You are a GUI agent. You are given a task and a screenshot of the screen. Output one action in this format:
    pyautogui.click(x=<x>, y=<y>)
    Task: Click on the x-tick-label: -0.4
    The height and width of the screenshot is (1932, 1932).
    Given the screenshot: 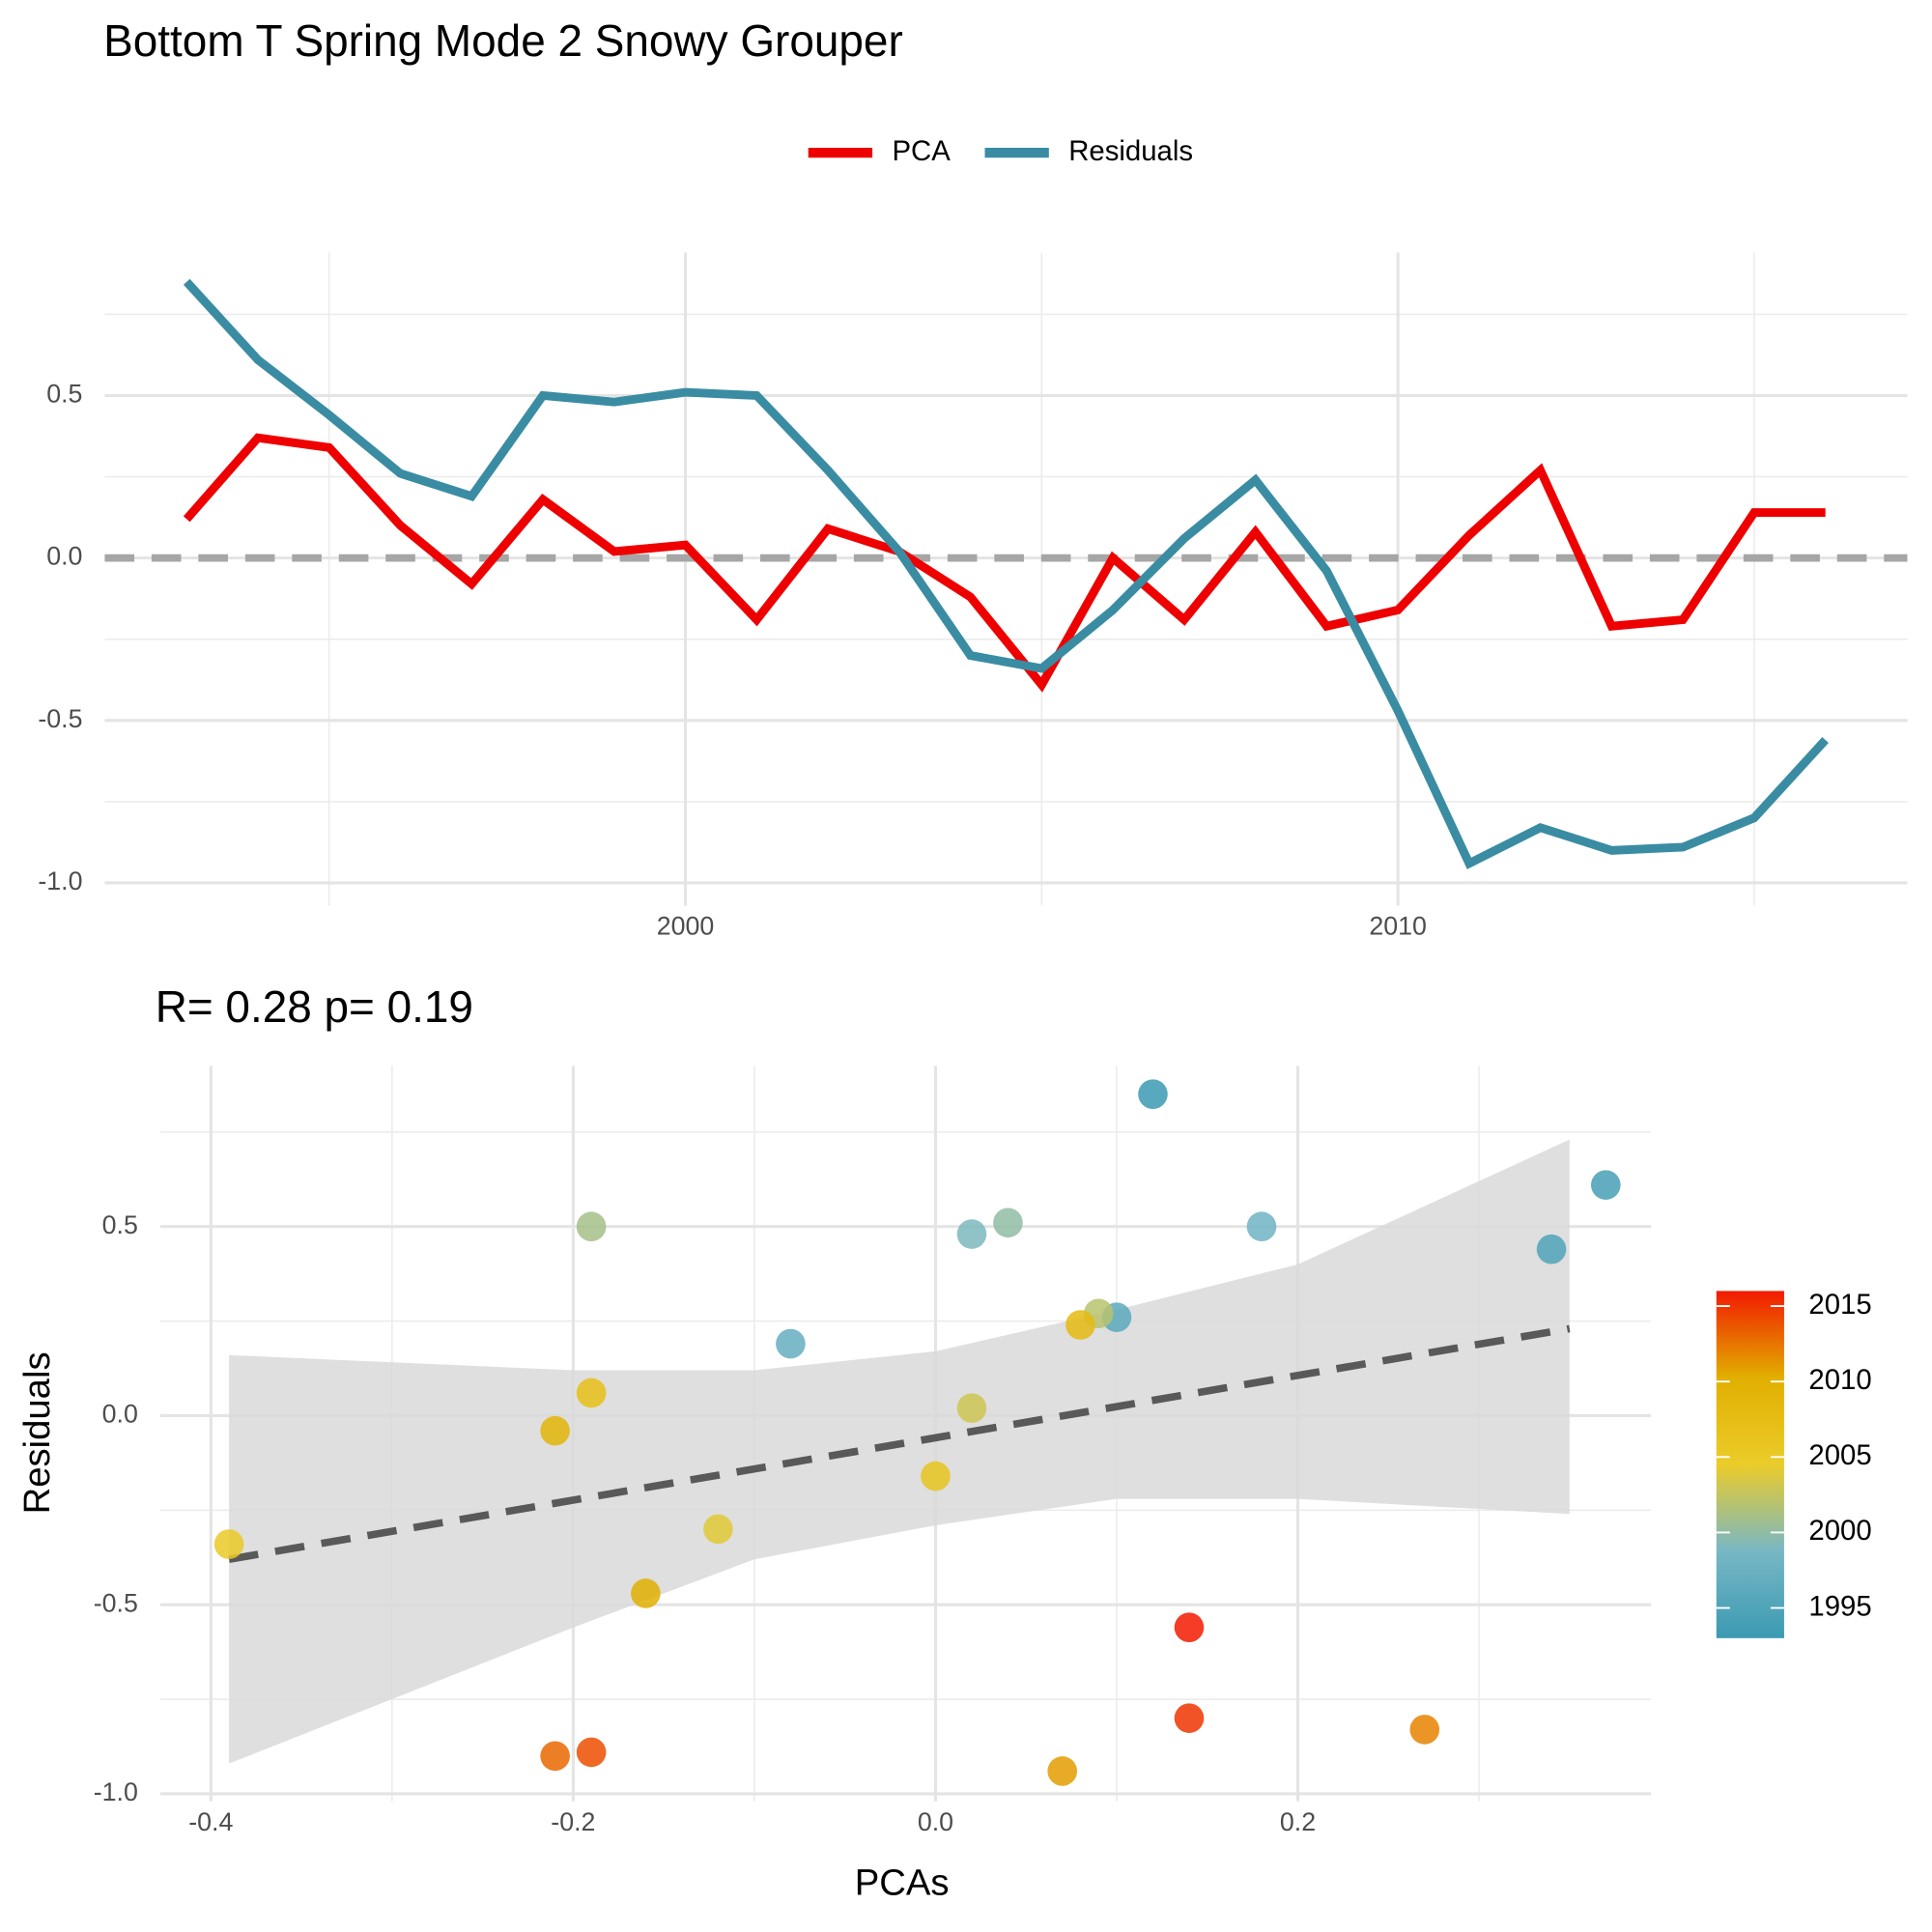 What is the action you would take?
    pyautogui.click(x=210, y=1821)
    